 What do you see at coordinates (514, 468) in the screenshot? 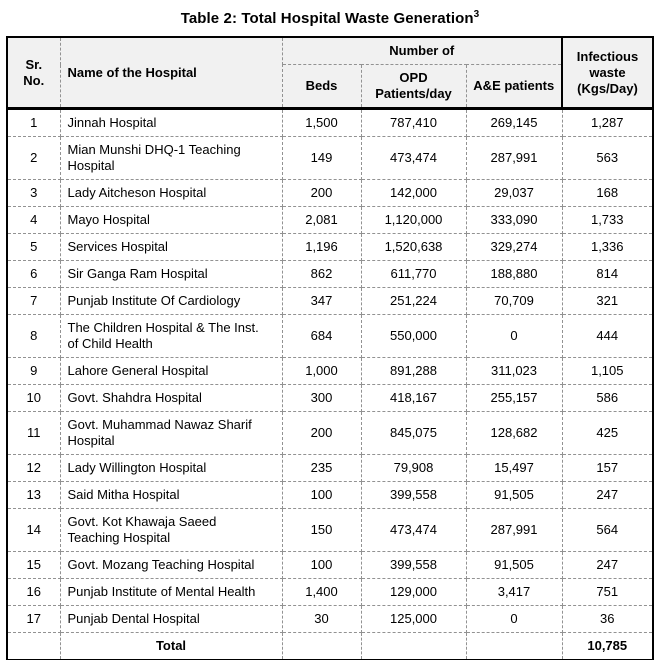
I see `cell-ae: 15,497` at bounding box center [514, 468].